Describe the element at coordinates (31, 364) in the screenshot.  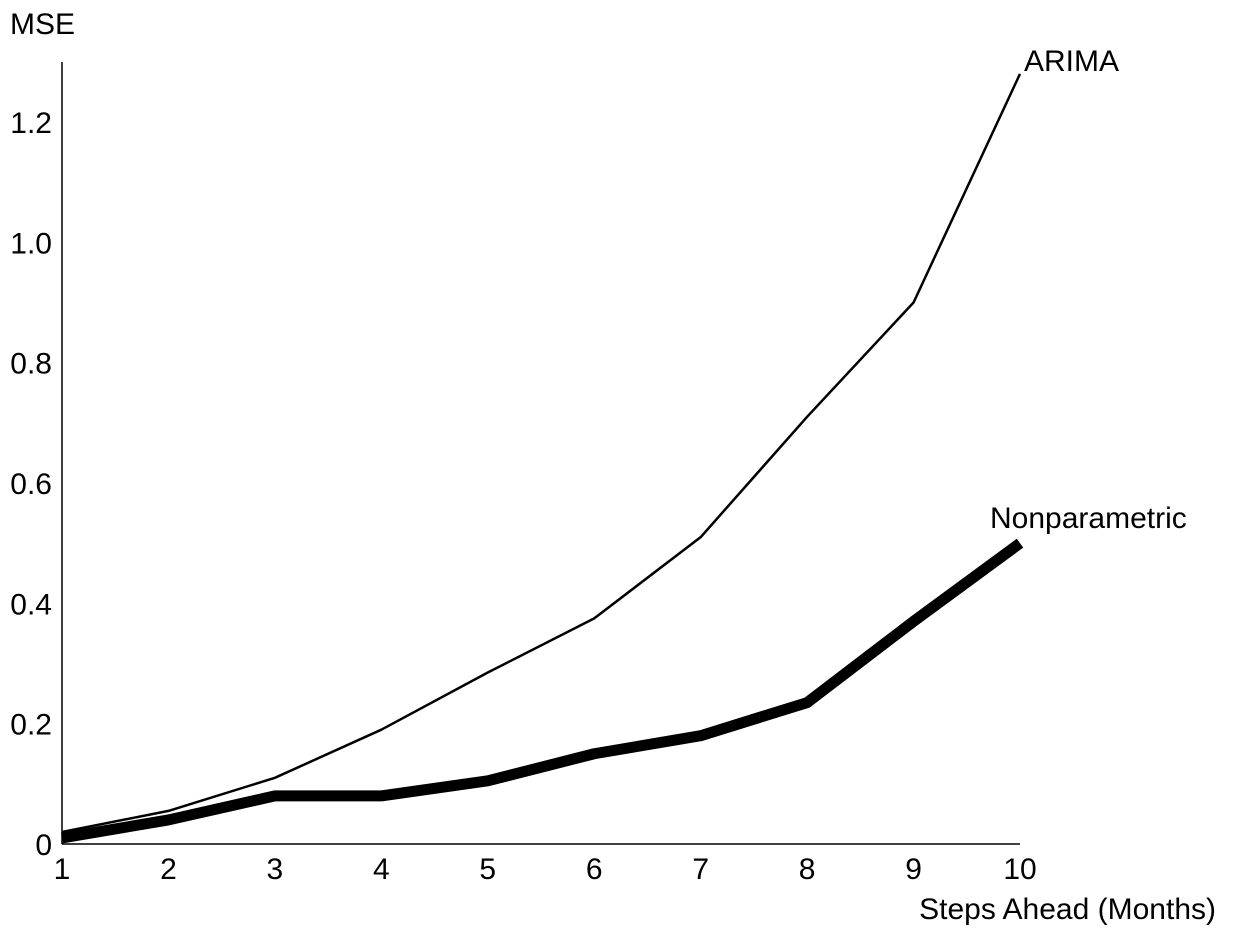
I see `y-tick-label: 0.8` at that location.